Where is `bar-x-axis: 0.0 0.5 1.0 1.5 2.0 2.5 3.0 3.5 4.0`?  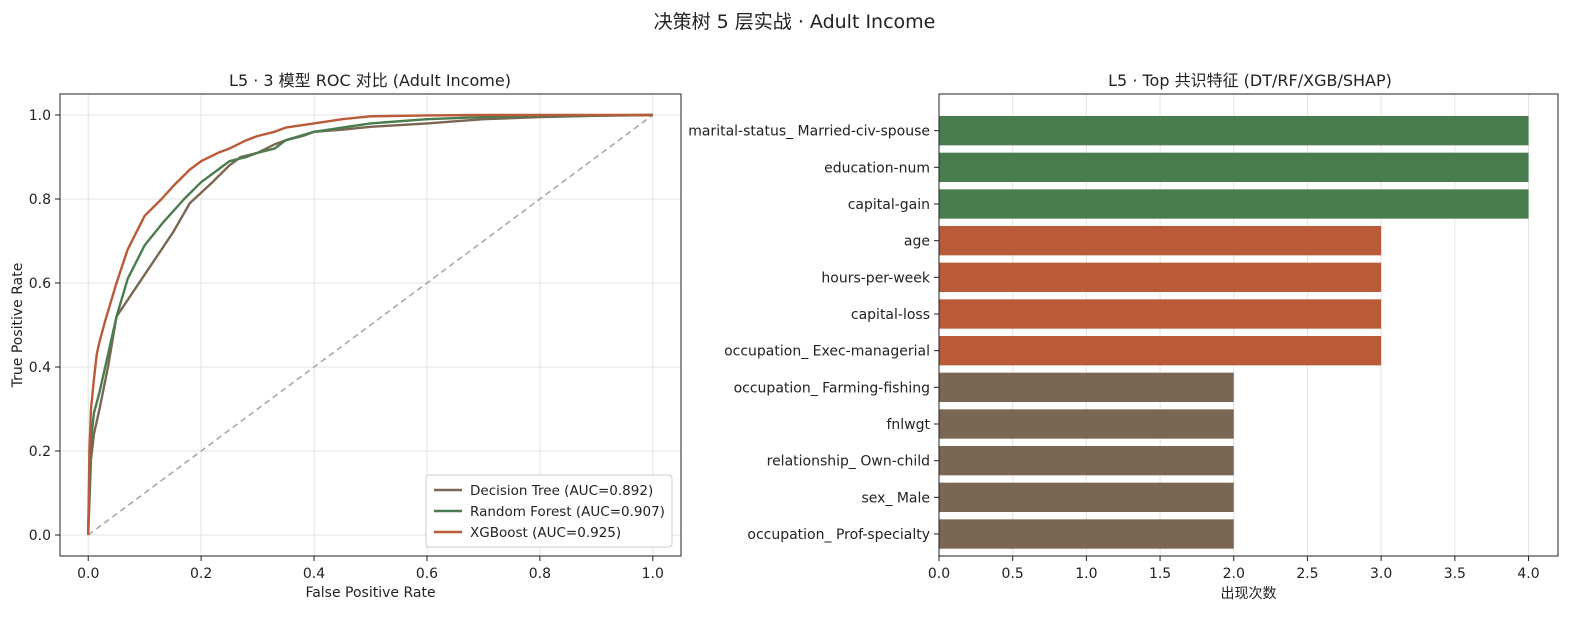
bar-x-axis: 0.0 0.5 1.0 1.5 2.0 2.5 3.0 3.5 4.0 is located at coordinates (1234, 569).